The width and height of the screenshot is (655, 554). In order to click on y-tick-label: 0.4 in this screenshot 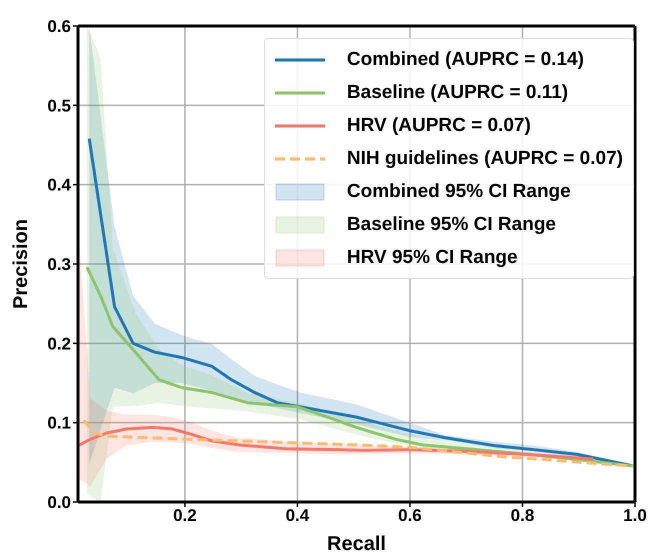, I will do `click(59, 185)`.